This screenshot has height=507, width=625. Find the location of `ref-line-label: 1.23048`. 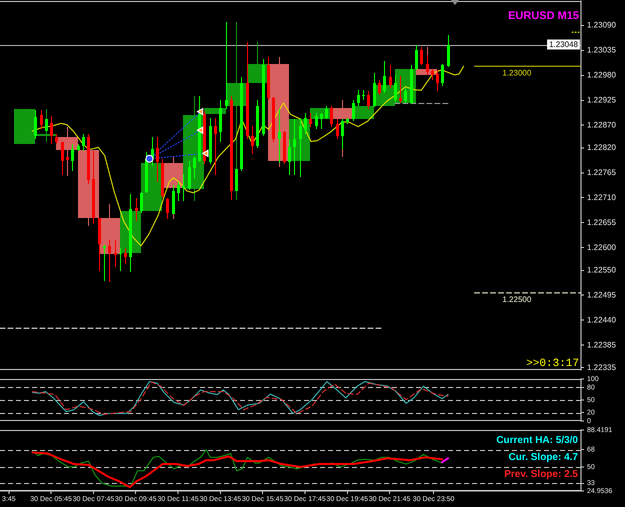

ref-line-label: 1.23048 is located at coordinates (564, 45).